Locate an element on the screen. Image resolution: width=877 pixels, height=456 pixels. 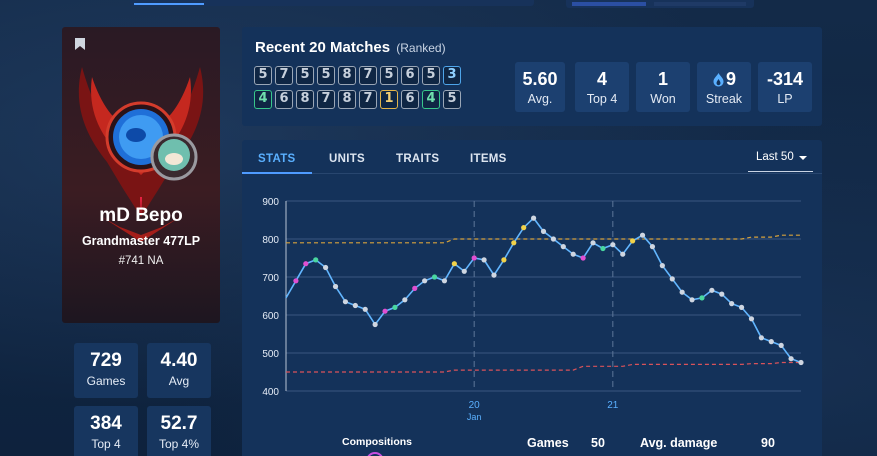
rank-label: Grandmaster 477LP is located at coordinates (141, 241).